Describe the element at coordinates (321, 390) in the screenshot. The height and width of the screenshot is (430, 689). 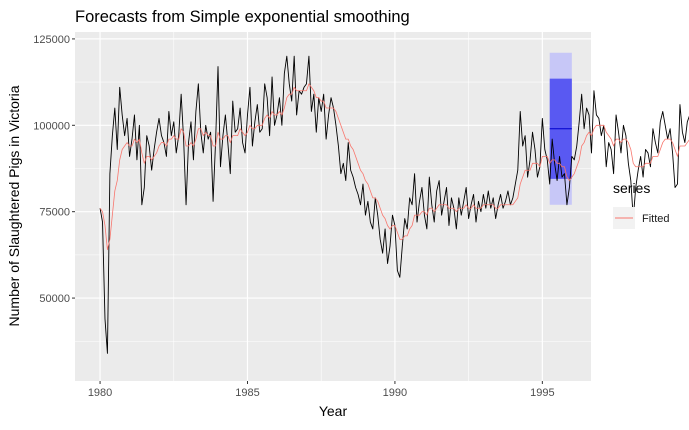
I see `x-axis: 1980 1985 1990 1995` at that location.